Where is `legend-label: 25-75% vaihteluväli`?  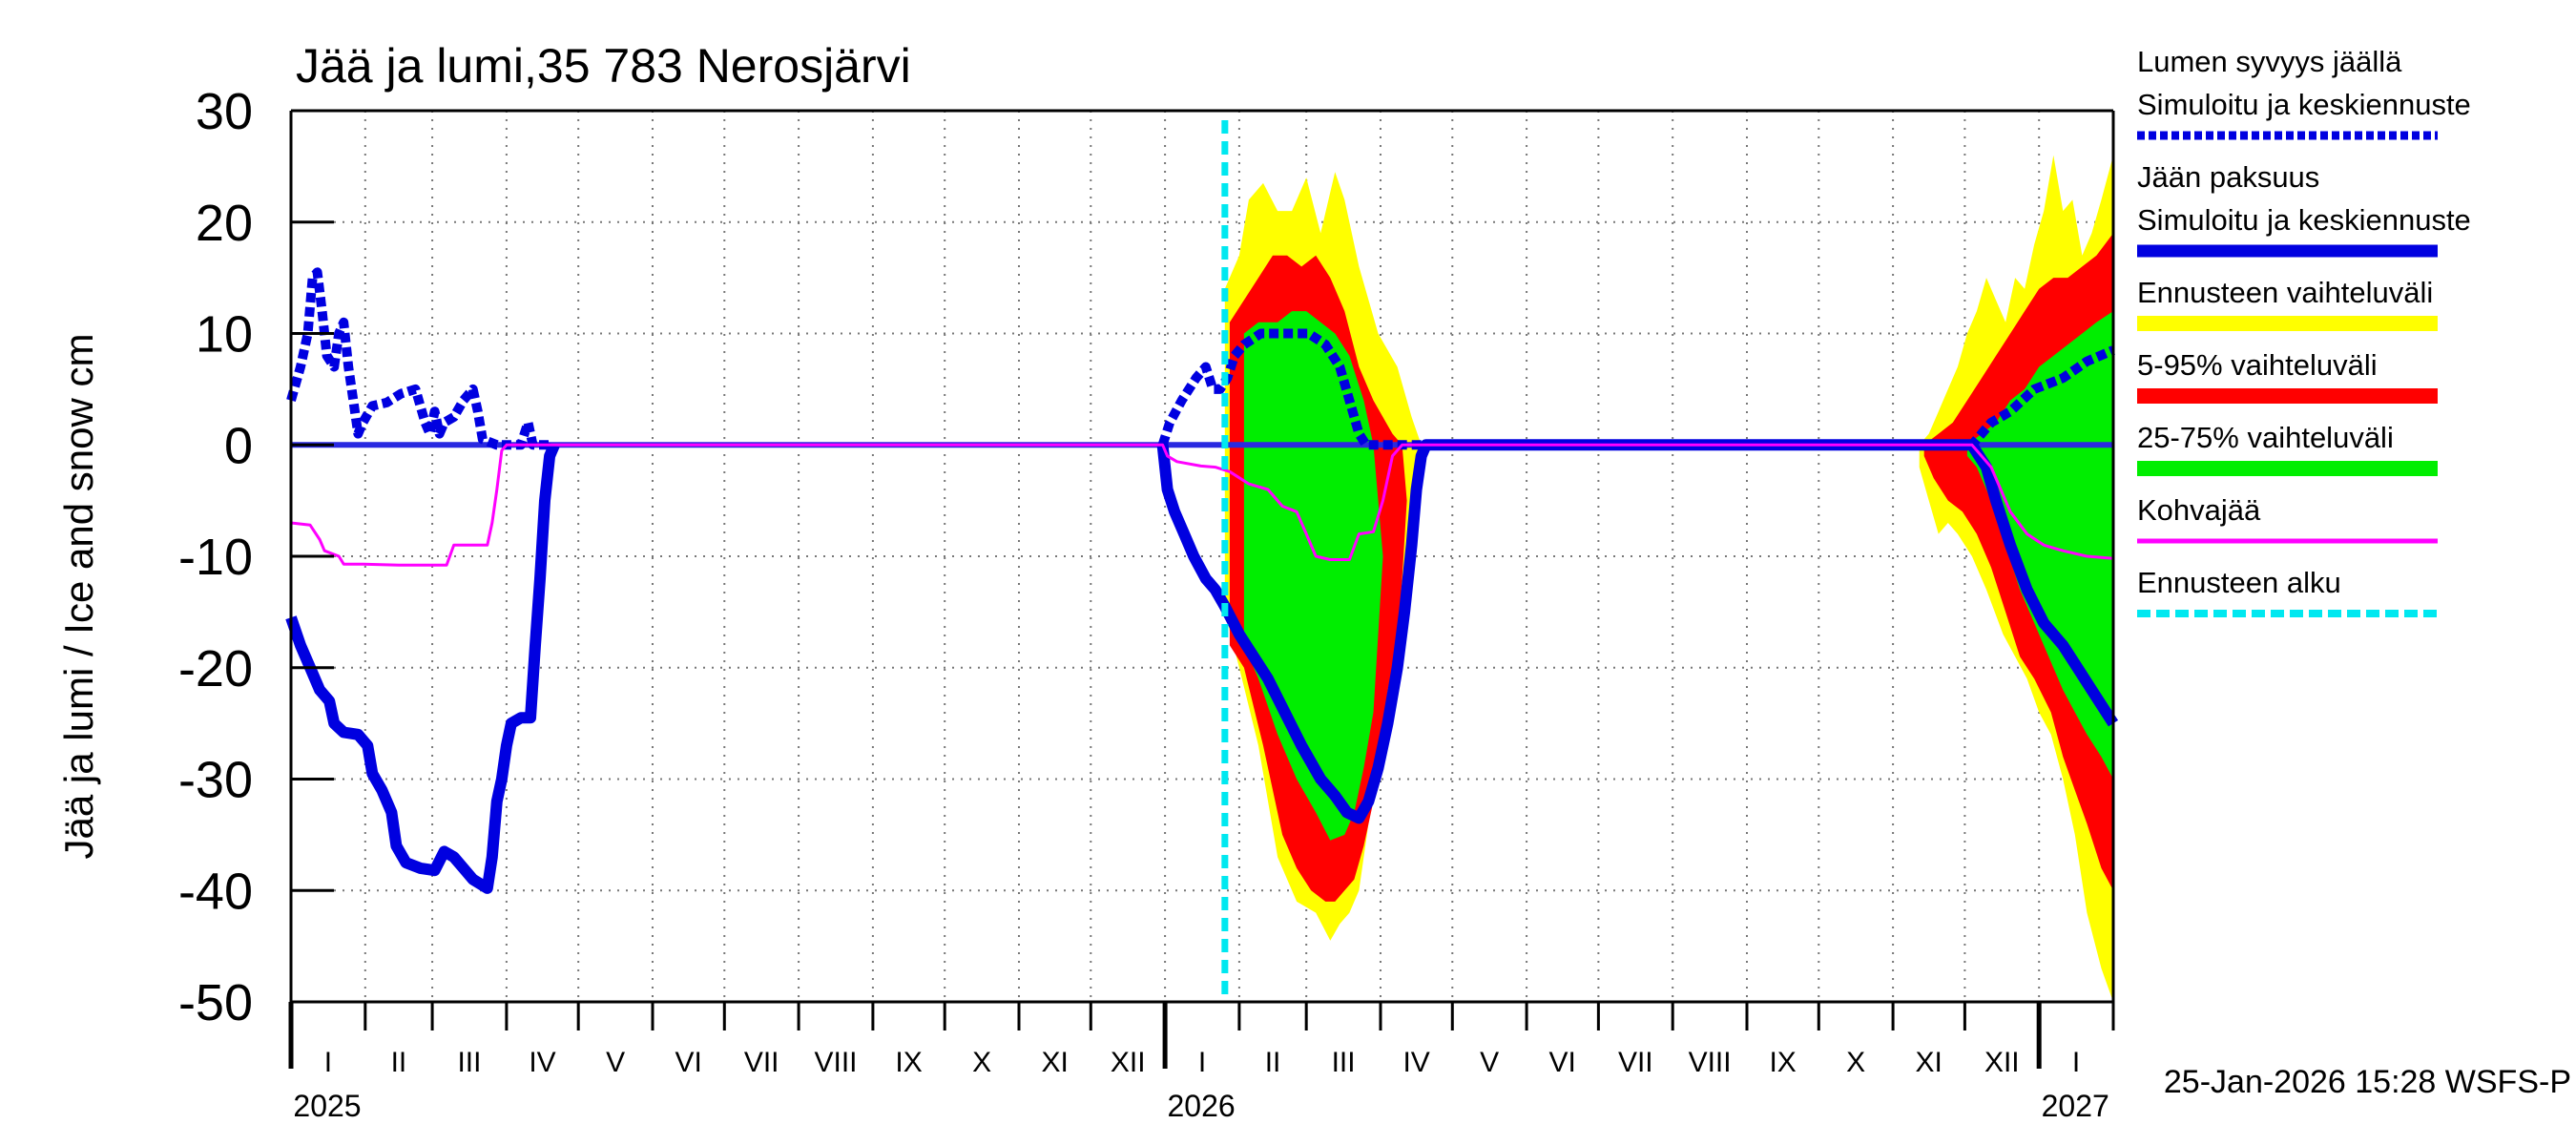 legend-label: 25-75% vaihteluväli is located at coordinates (2265, 437).